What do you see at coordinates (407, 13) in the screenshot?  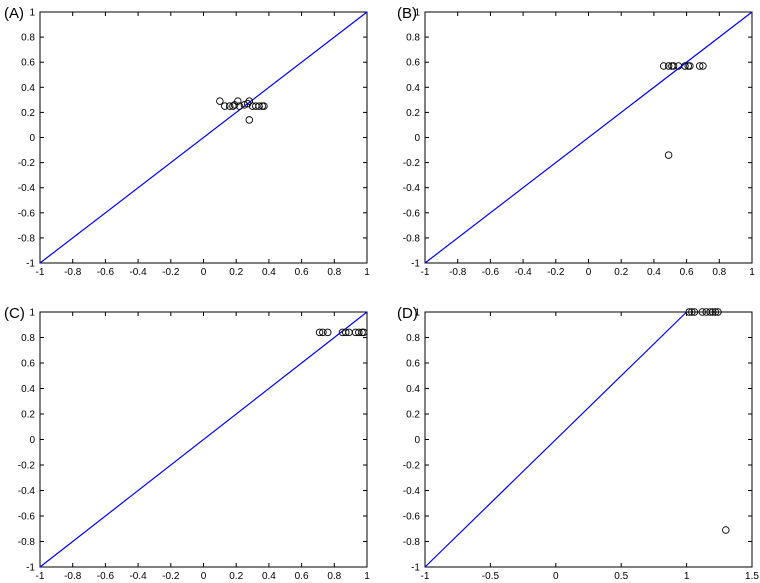 I see `panel-label: (B)` at bounding box center [407, 13].